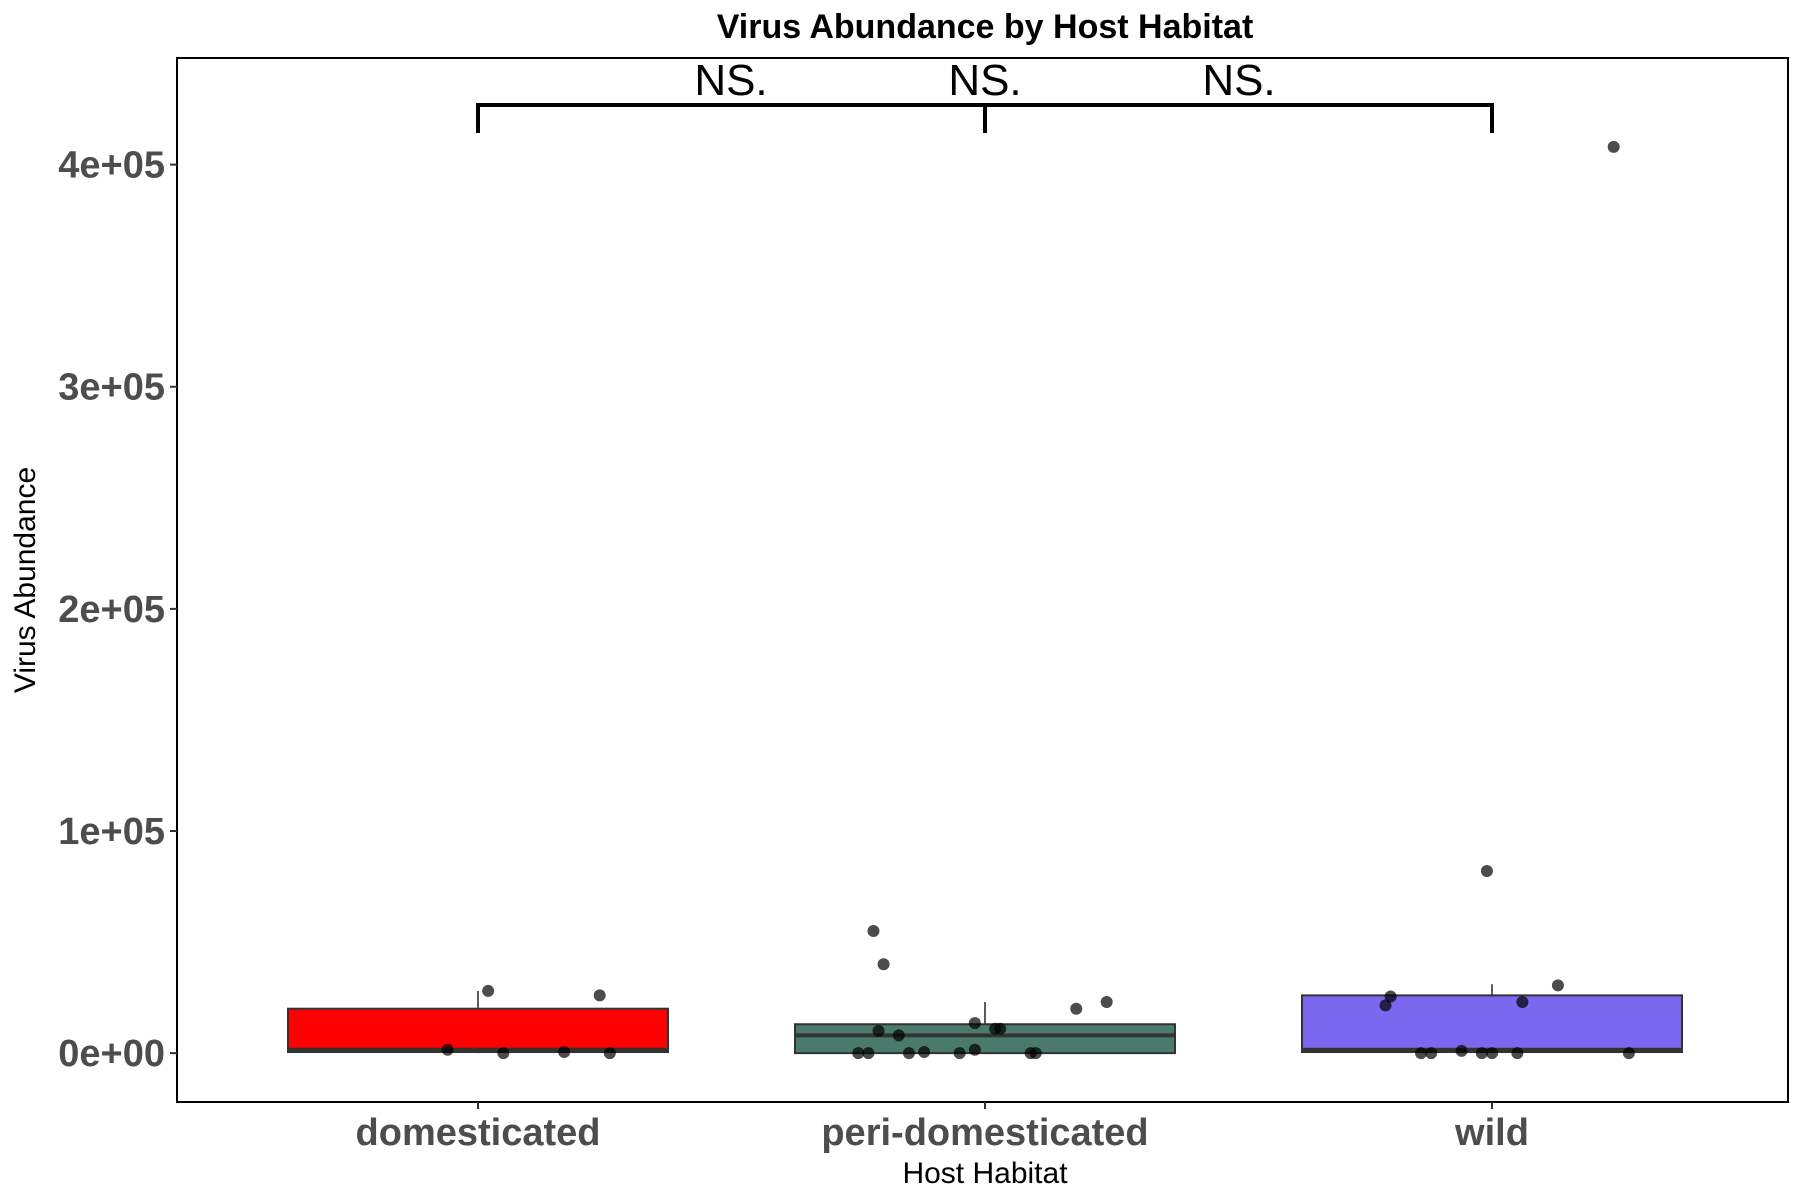 The image size is (1800, 1200). What do you see at coordinates (111, 1054) in the screenshot?
I see `y-tick-label: 0e+00` at bounding box center [111, 1054].